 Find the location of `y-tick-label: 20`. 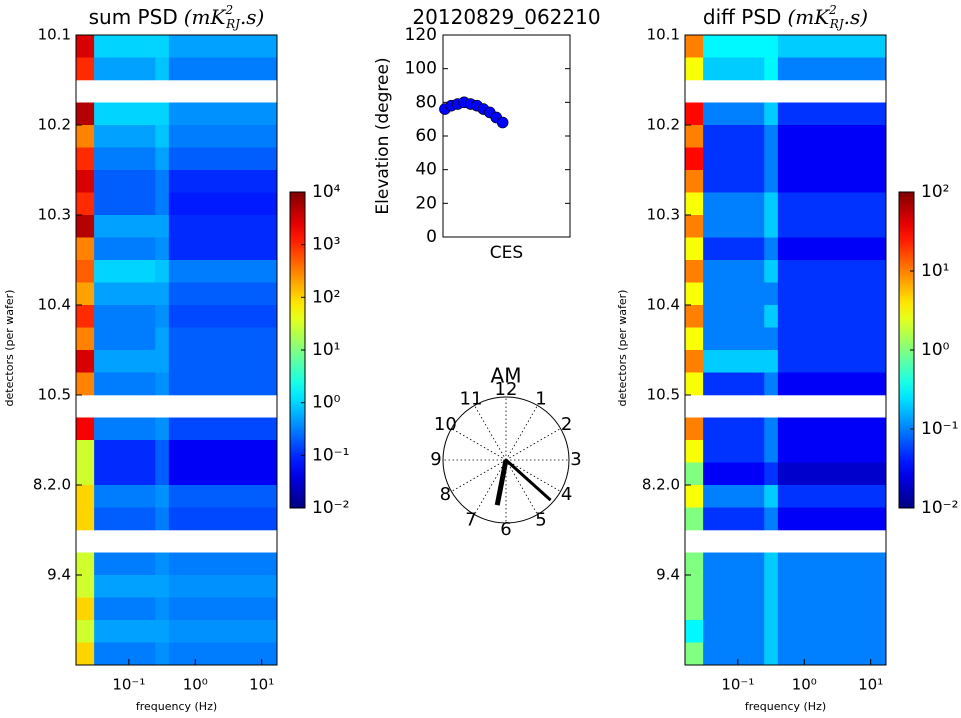

y-tick-label: 20 is located at coordinates (426, 203).